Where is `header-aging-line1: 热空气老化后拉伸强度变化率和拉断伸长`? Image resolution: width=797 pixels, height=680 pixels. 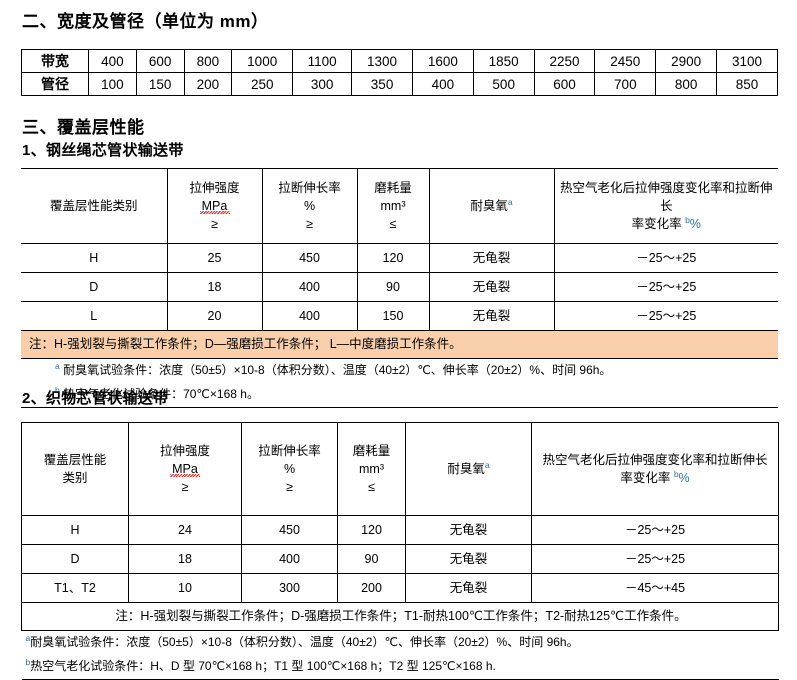
header-aging-line1: 热空气老化后拉伸强度变化率和拉断伸长 is located at coordinates (666, 196).